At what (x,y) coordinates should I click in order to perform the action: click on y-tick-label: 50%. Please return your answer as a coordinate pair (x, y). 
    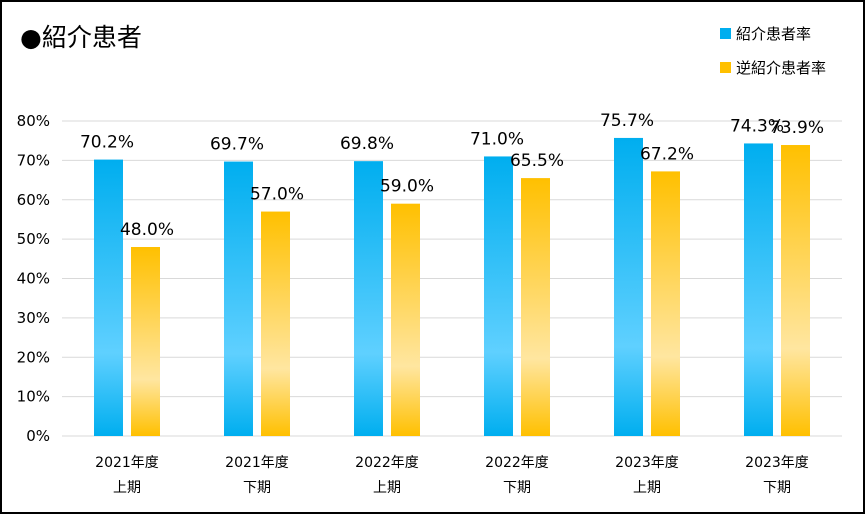
    Looking at the image, I should click on (33, 239).